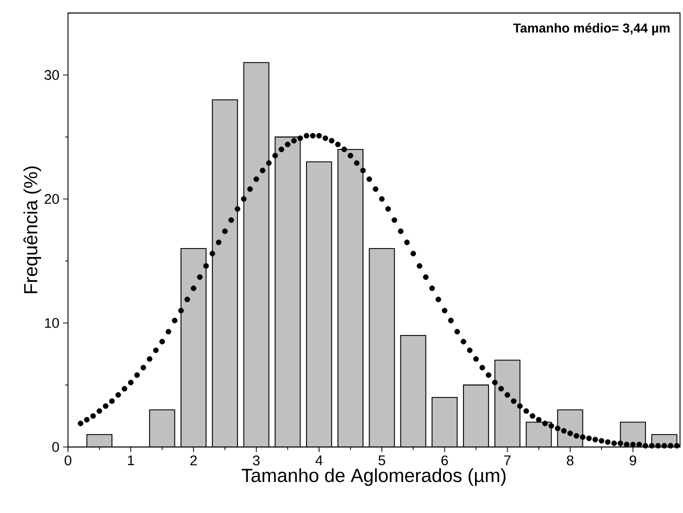 The width and height of the screenshot is (683, 513). Describe the element at coordinates (52, 323) in the screenshot. I see `y-tick-label: 10` at that location.